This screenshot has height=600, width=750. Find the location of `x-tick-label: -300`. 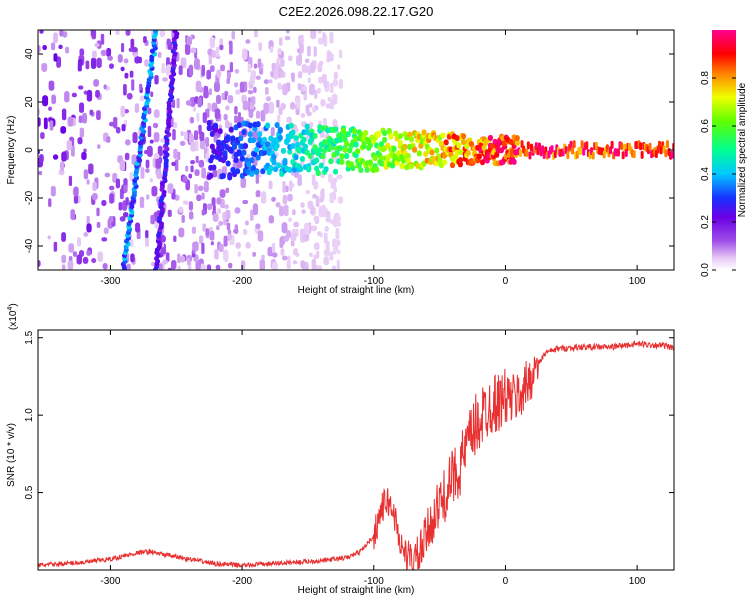

x-tick-label: -300 is located at coordinates (110, 281).